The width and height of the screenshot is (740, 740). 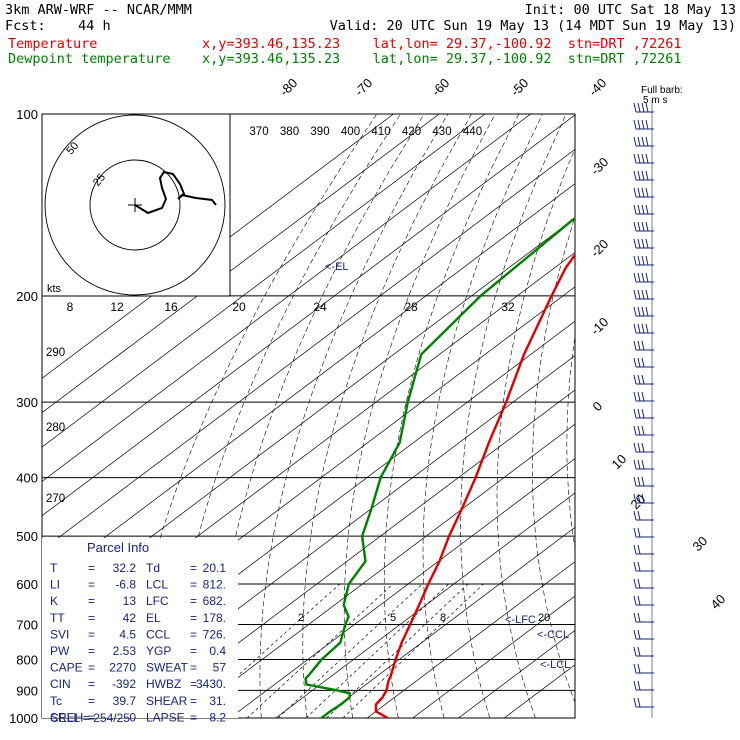 What do you see at coordinates (619, 461) in the screenshot?
I see `temperature-axis-label: 10` at bounding box center [619, 461].